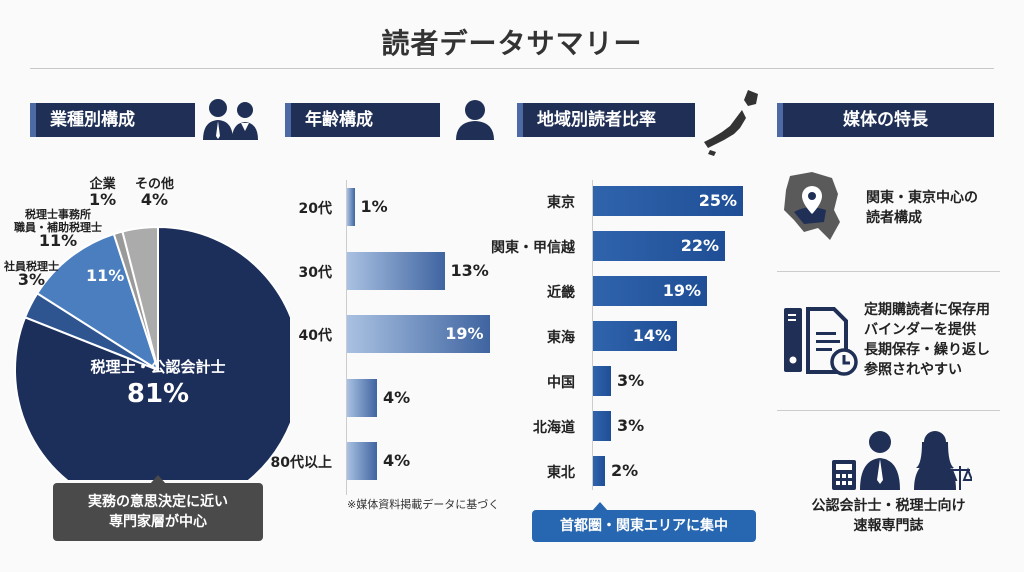 The width and height of the screenshot is (1024, 572). Describe the element at coordinates (561, 338) in the screenshot. I see `category-label: 東海` at that location.